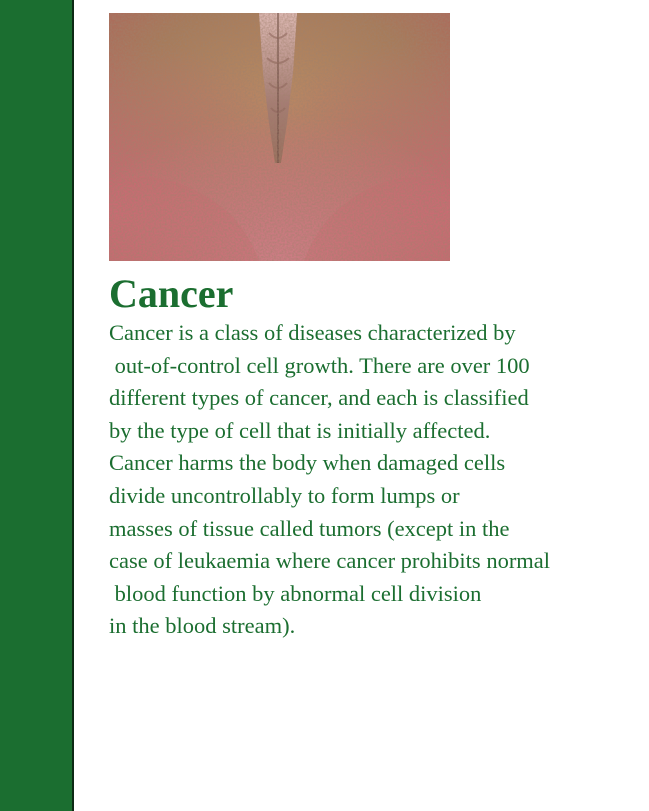 This screenshot has width=649, height=811. I want to click on body-line: divide uncontrollably to form lumps or, so click(284, 495).